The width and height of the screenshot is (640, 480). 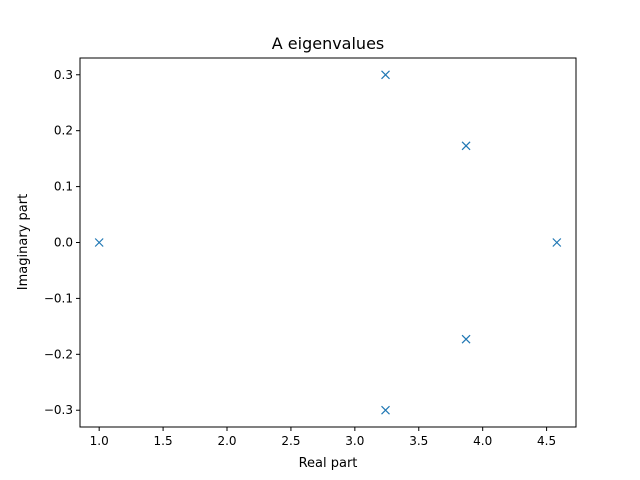 What do you see at coordinates (163, 441) in the screenshot?
I see `x-tick-label: 1.5` at bounding box center [163, 441].